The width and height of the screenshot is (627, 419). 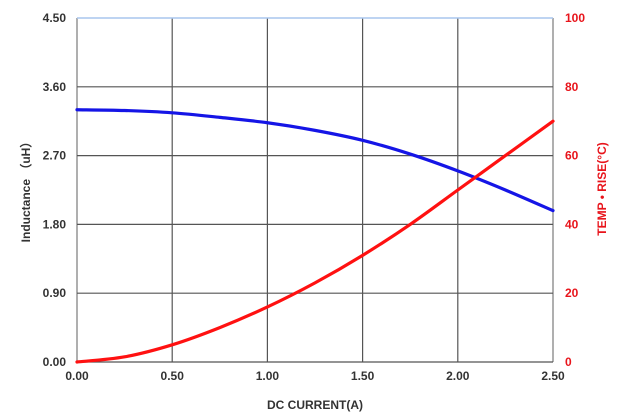 What do you see at coordinates (55, 18) in the screenshot?
I see `y-left-tick-label: 4.50` at bounding box center [55, 18].